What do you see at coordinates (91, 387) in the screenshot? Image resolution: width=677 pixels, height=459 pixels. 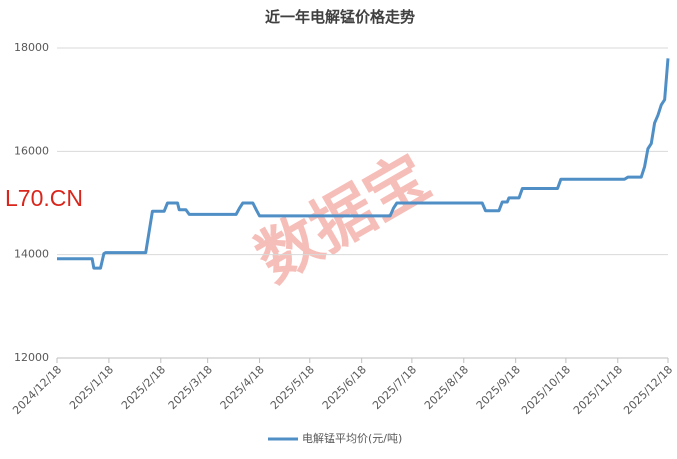 I see `x-tick-label: 2025/1/18` at bounding box center [91, 387].